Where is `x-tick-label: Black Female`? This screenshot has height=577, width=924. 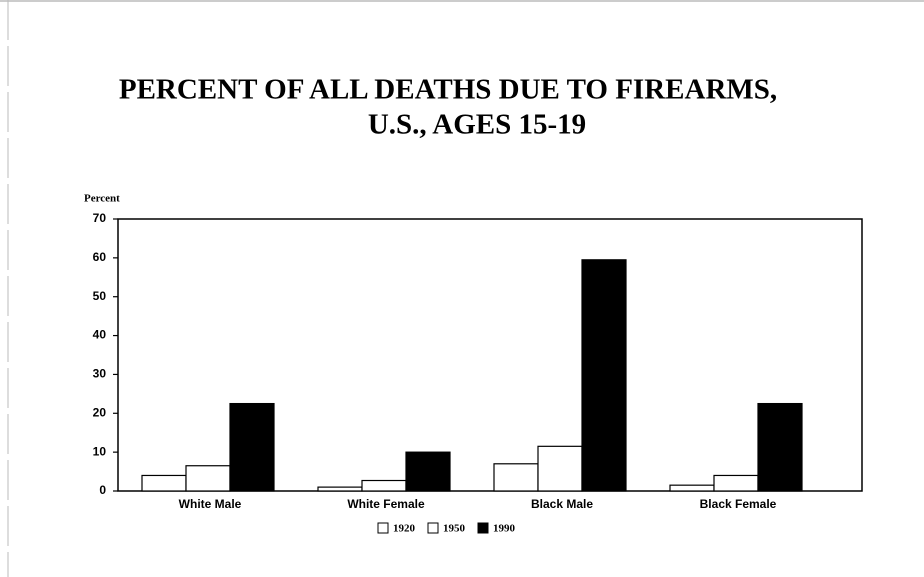
x-tick-label: Black Female is located at coordinates (738, 504).